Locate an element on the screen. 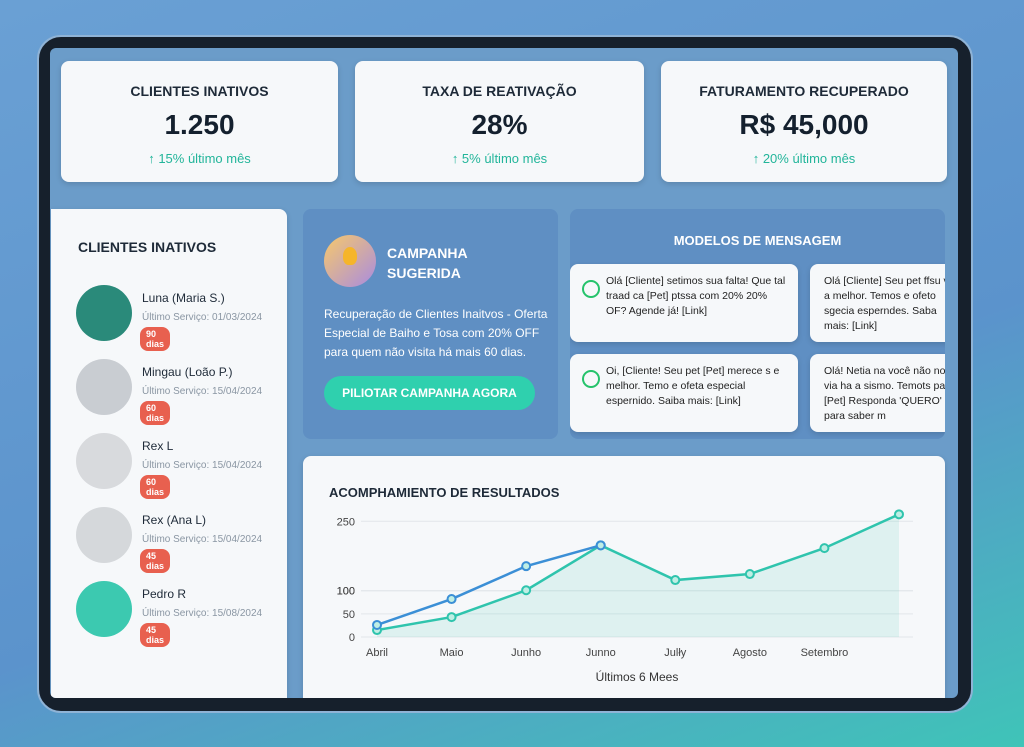 Image resolution: width=1024 pixels, height=747 pixels. kpi-value: 28% is located at coordinates (499, 124).